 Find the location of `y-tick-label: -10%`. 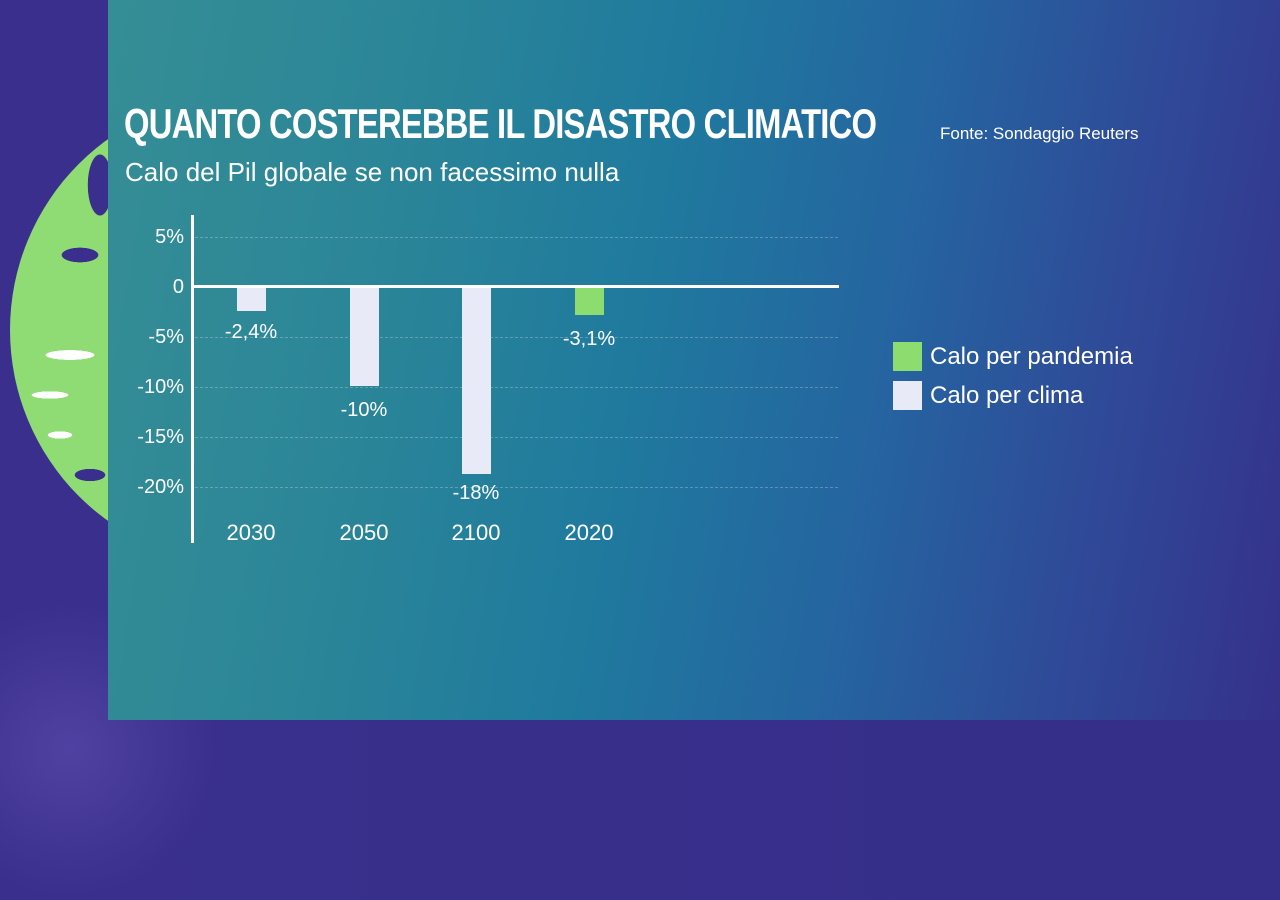

y-tick-label: -10% is located at coordinates (160, 387).